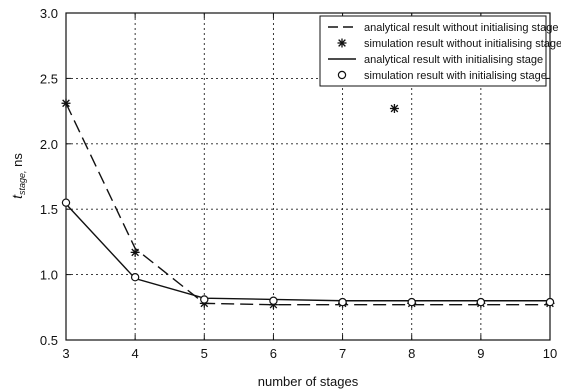 This screenshot has width=561, height=392. What do you see at coordinates (17, 196) in the screenshot?
I see `y-axis-label-symbol: t` at bounding box center [17, 196].